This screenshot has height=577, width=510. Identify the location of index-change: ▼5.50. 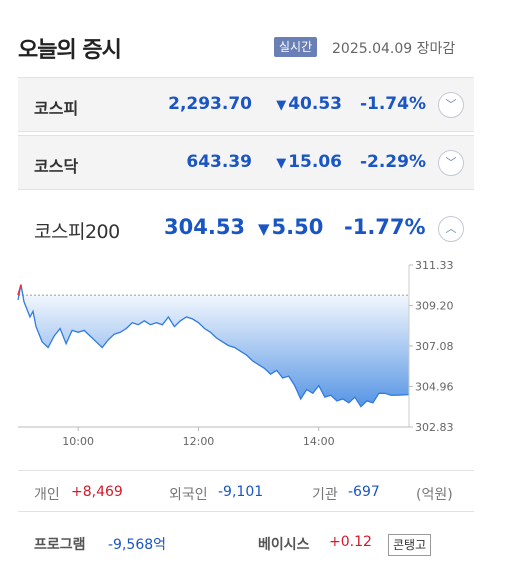
(290, 227).